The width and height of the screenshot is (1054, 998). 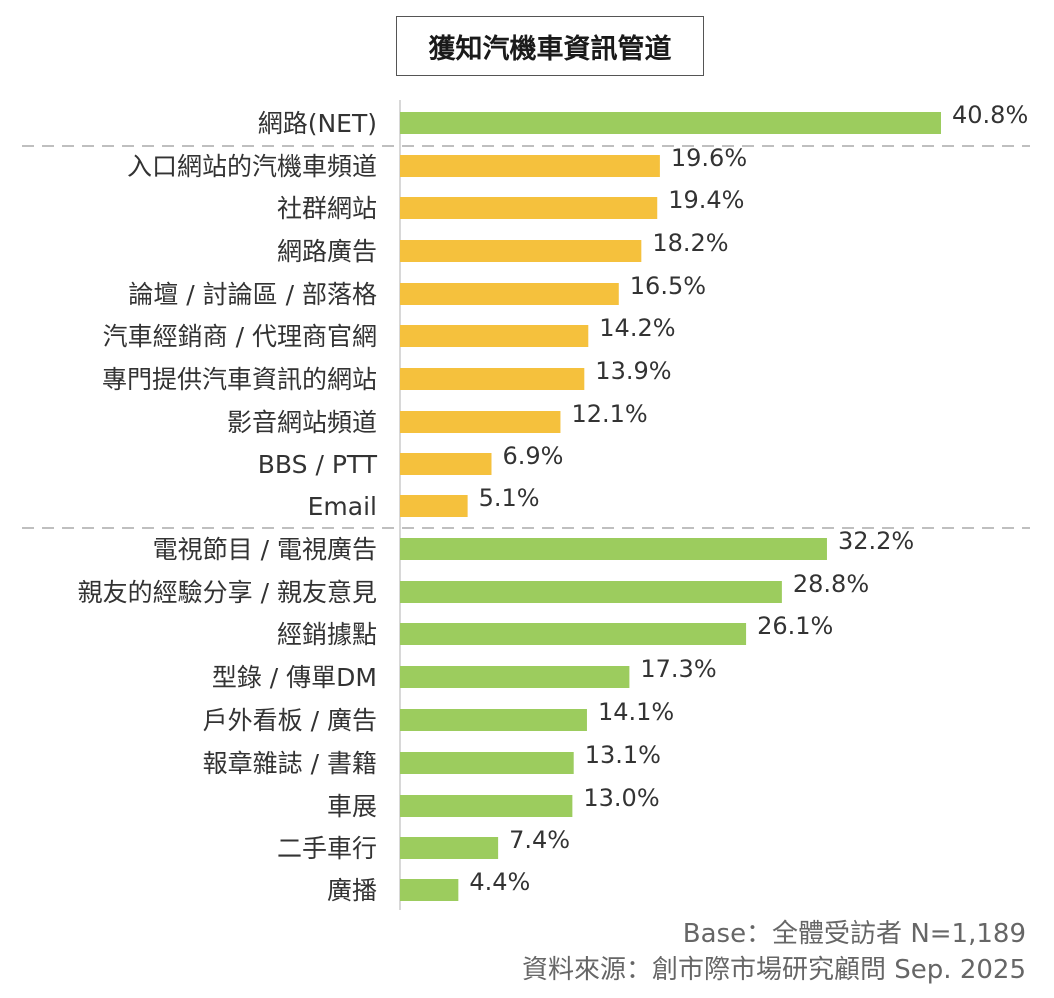 What do you see at coordinates (621, 798) in the screenshot?
I see `value-label: 13.0%` at bounding box center [621, 798].